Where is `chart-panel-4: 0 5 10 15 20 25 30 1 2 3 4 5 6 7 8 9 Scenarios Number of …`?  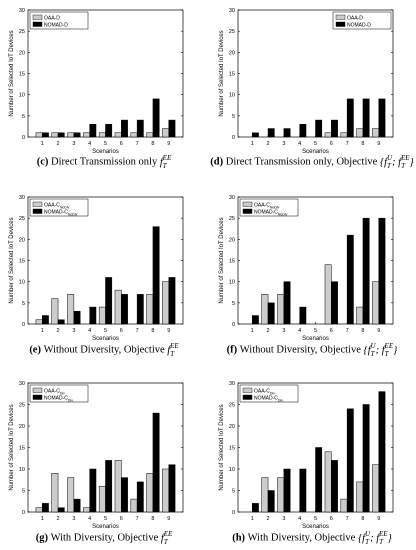
chart-panel-4: 0 5 10 15 20 25 30 1 2 3 4 5 6 7 8 9 Scenarios Number of … is located at coordinates (306, 268).